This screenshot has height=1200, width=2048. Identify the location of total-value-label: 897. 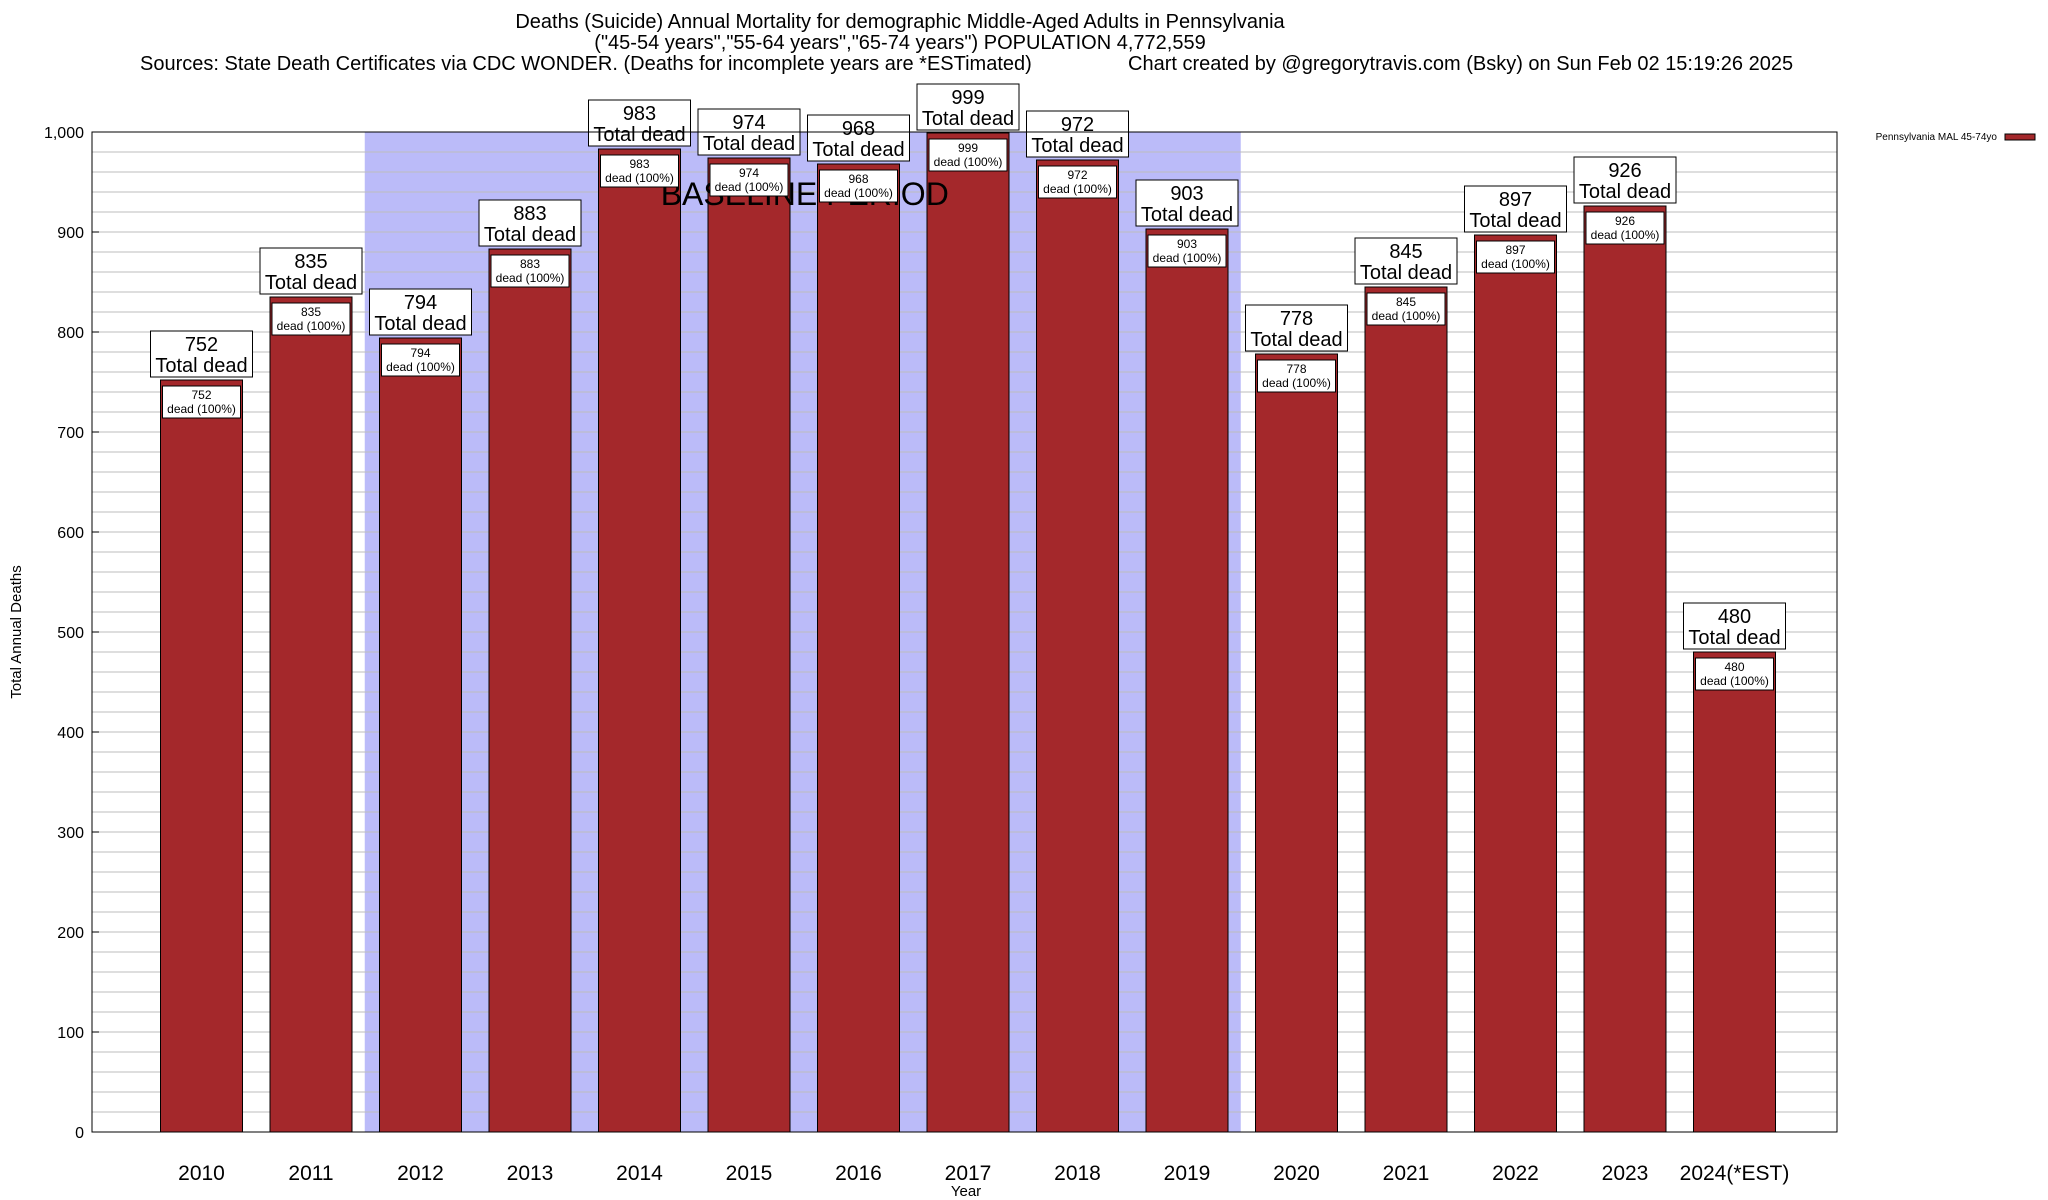
(1515, 200).